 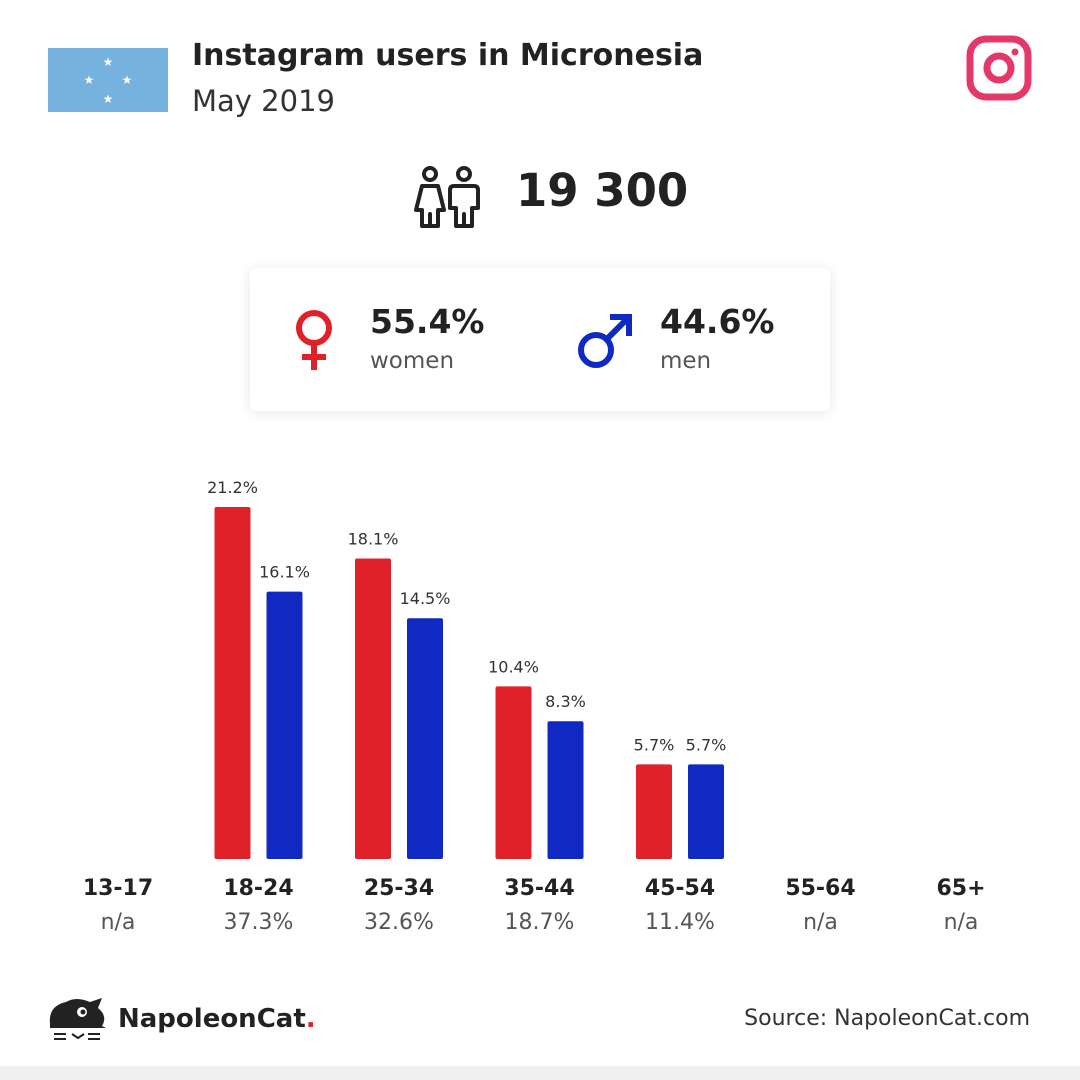 What do you see at coordinates (373, 538) in the screenshot?
I see `bar-value-label: 18.1%` at bounding box center [373, 538].